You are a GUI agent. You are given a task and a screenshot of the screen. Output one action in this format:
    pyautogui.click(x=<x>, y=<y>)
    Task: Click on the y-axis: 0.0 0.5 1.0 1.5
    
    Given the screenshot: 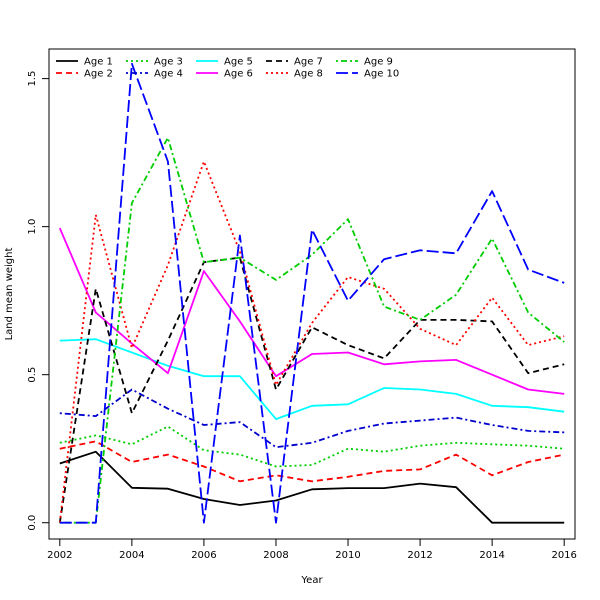 What is the action you would take?
    pyautogui.click(x=38, y=301)
    